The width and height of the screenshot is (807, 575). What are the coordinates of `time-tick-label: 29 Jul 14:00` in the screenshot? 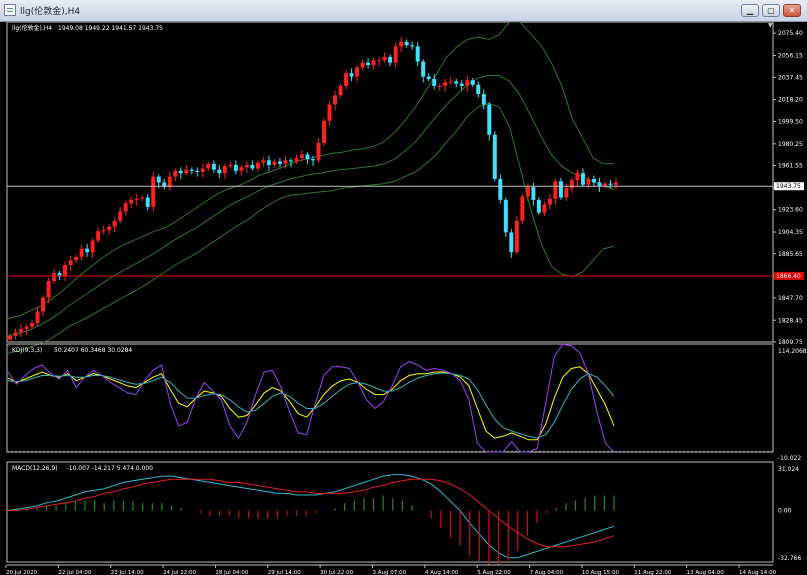 It's located at (284, 572).